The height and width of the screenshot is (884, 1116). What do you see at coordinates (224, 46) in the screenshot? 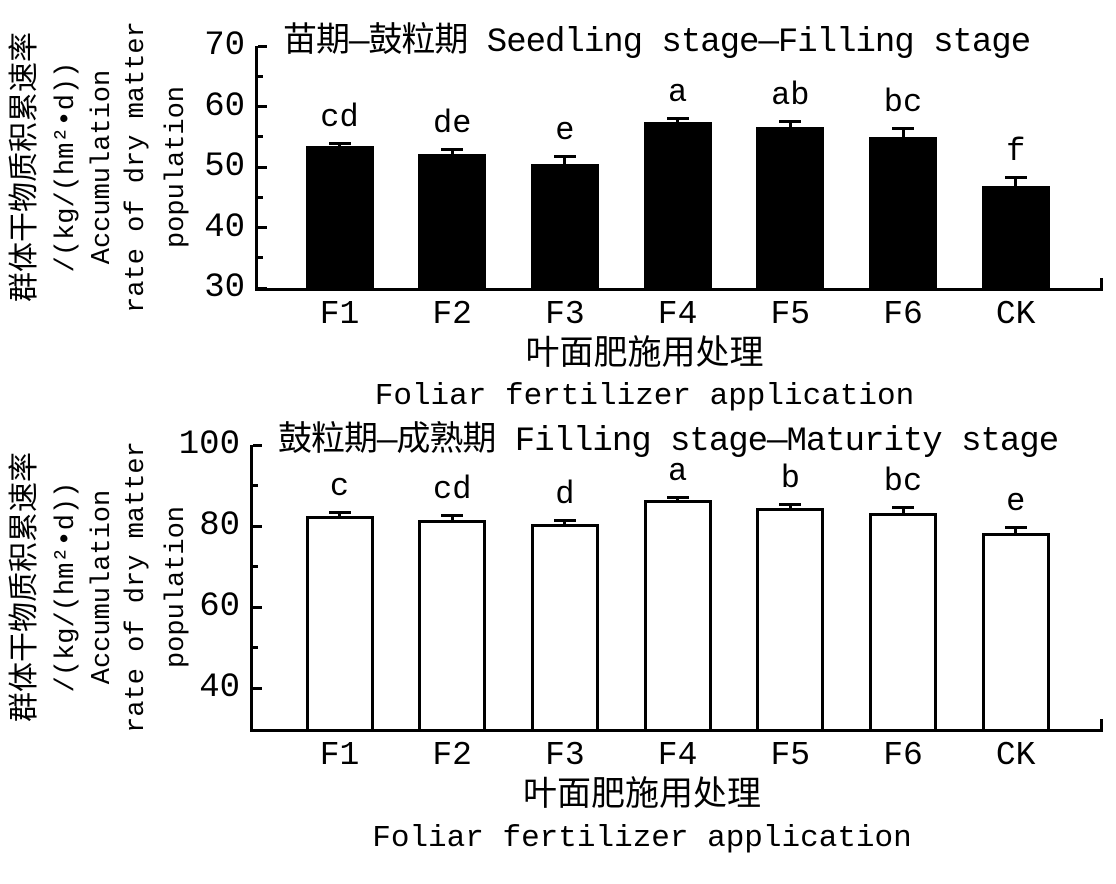
I see `y-tick-label: 70` at bounding box center [224, 46].